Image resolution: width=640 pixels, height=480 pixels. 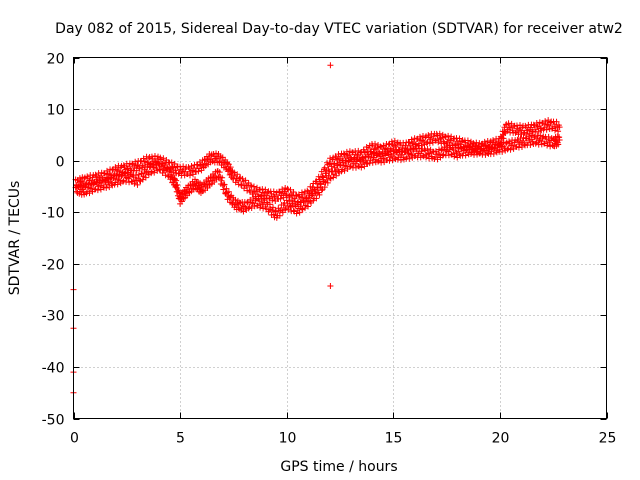 What do you see at coordinates (501, 439) in the screenshot?
I see `x-tick-label: 20` at bounding box center [501, 439].